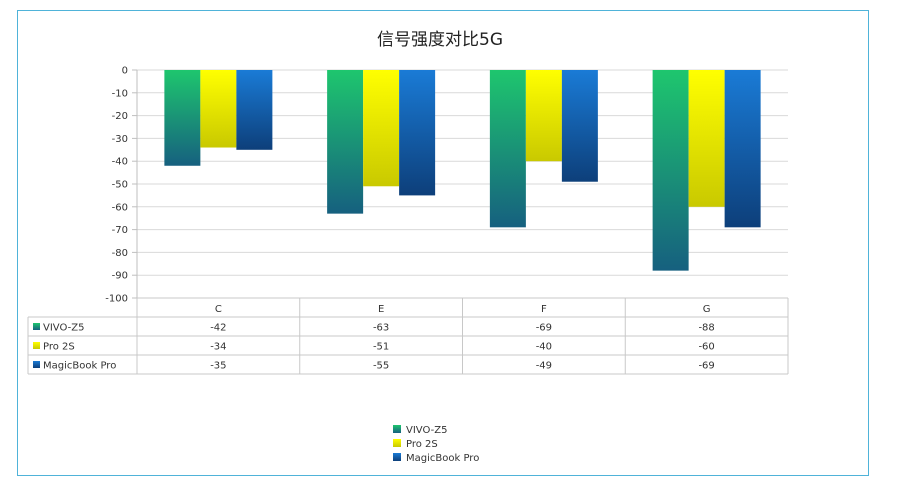 This screenshot has height=491, width=902. What do you see at coordinates (381, 309) in the screenshot?
I see `category-label: E` at bounding box center [381, 309].